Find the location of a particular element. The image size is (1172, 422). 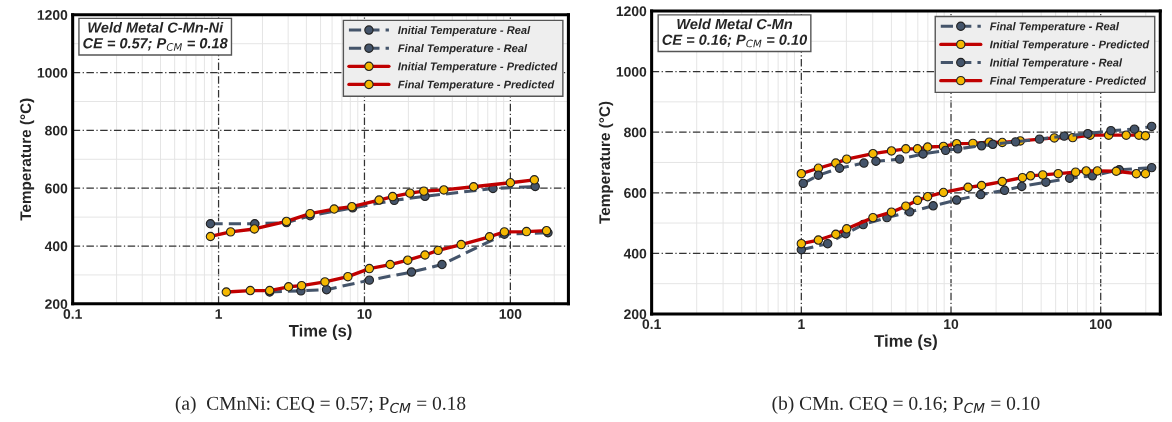

text: Weld Metal C-Mn-Ni CE = 0.57; P$_{CM}$ = 0.18 is located at coordinates (155, 36).